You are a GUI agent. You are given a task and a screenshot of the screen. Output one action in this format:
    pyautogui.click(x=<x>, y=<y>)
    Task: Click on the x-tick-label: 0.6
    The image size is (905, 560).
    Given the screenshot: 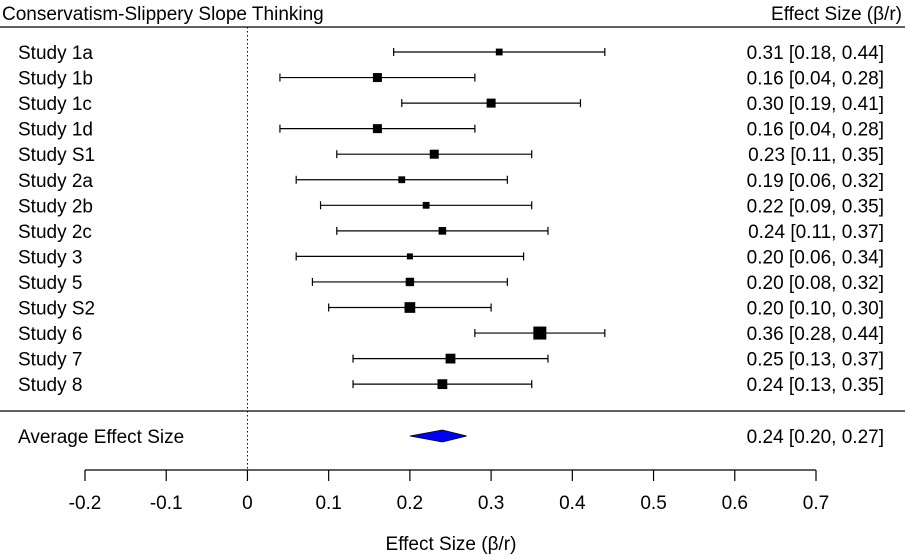 What is the action you would take?
    pyautogui.click(x=735, y=503)
    